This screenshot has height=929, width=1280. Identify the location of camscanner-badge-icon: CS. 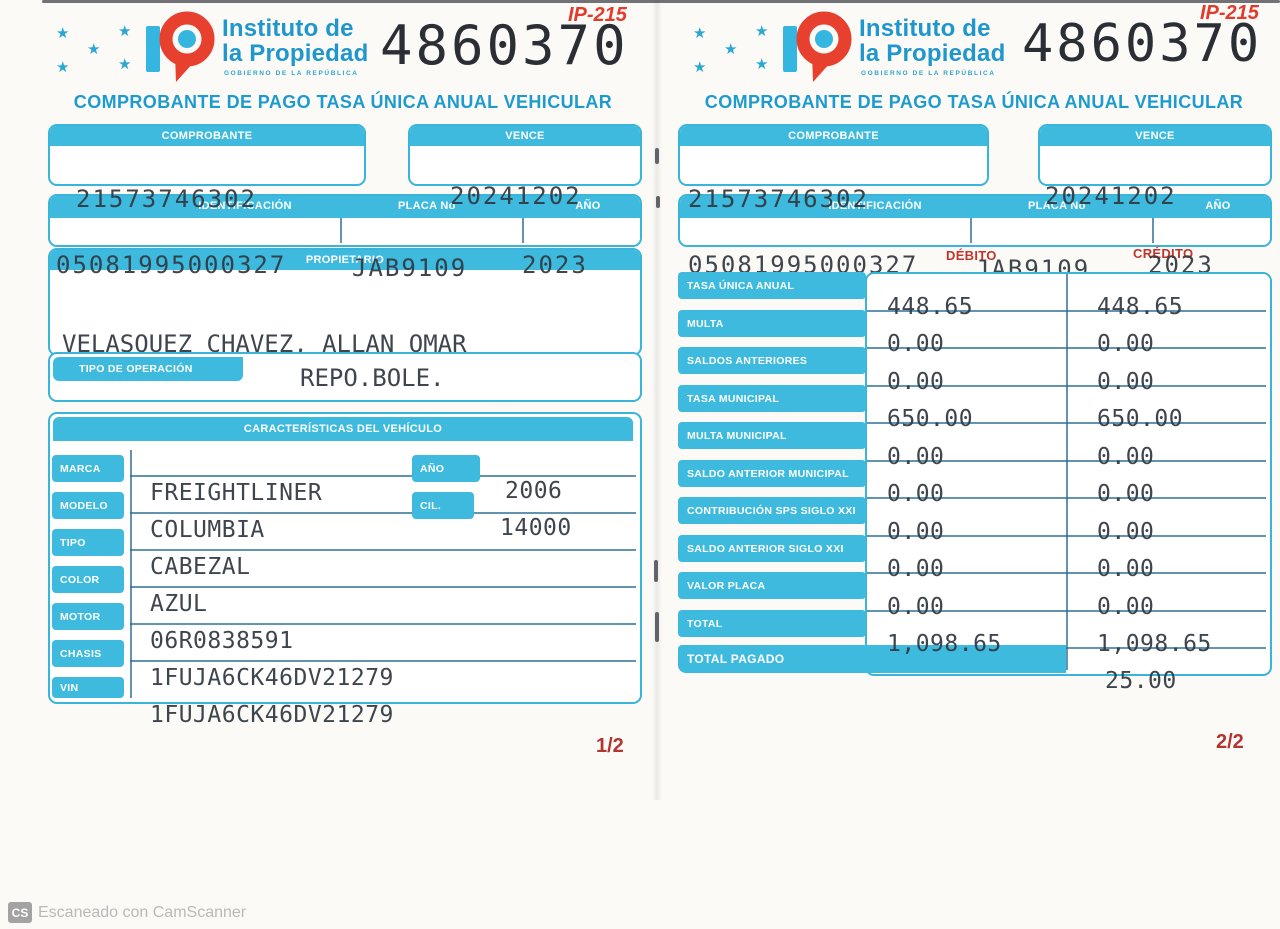
(20, 912).